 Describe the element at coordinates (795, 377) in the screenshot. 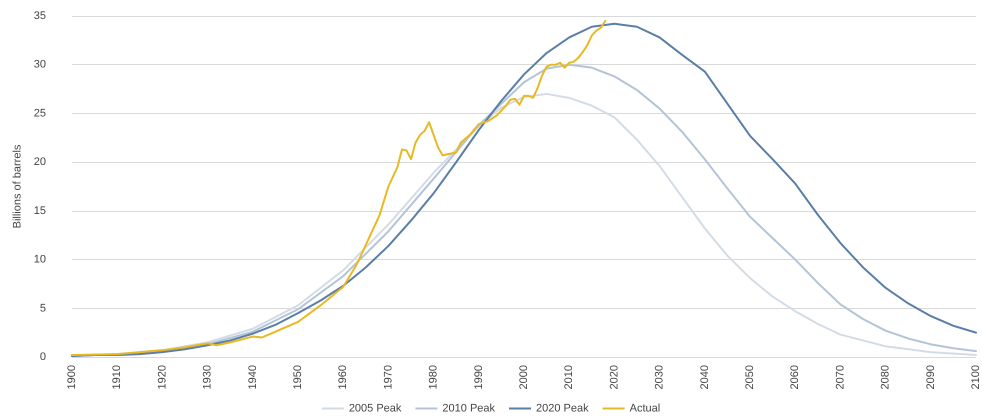

I see `x-tick-label: 2060` at that location.